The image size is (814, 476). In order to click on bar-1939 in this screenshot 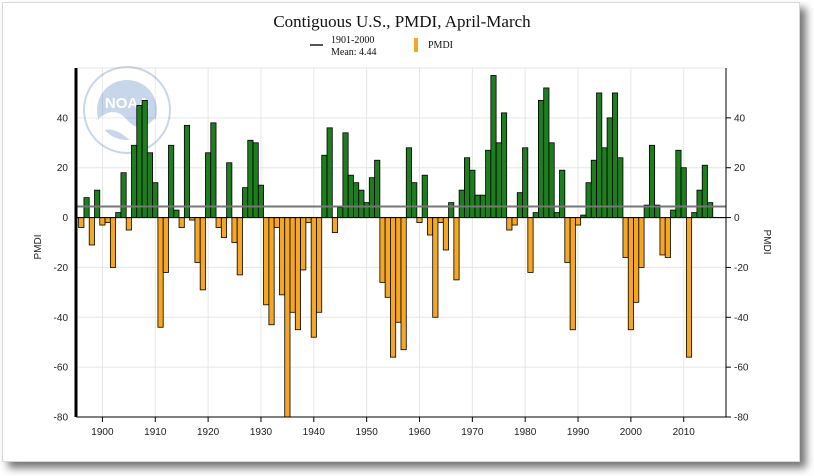, I will do `click(308, 220)`.